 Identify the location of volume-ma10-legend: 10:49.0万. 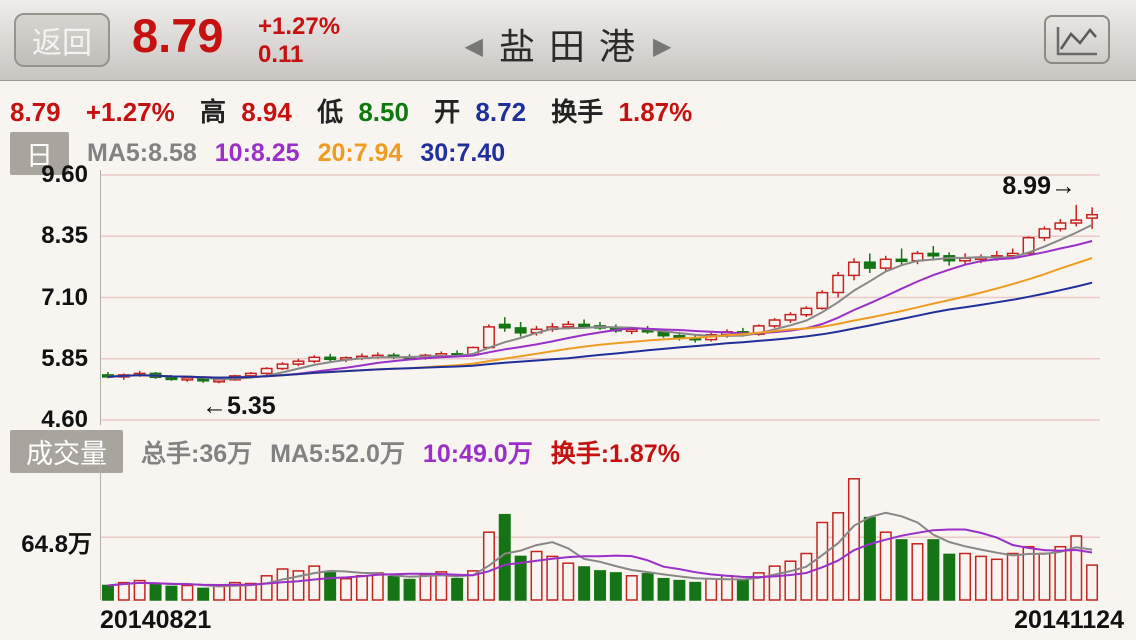
(477, 453).